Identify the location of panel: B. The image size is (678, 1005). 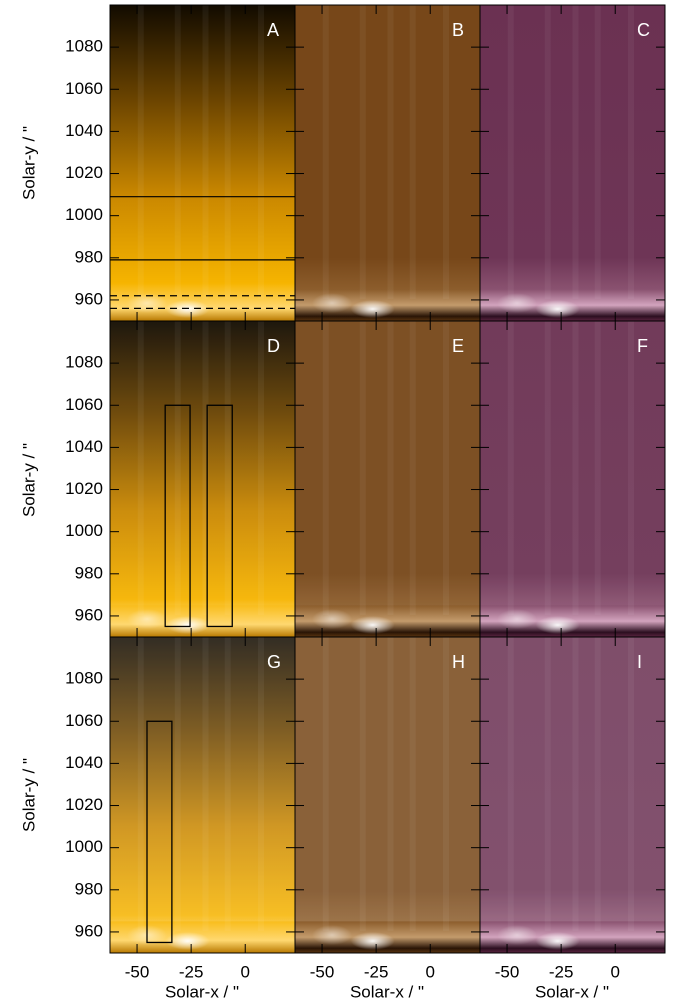
(387, 163).